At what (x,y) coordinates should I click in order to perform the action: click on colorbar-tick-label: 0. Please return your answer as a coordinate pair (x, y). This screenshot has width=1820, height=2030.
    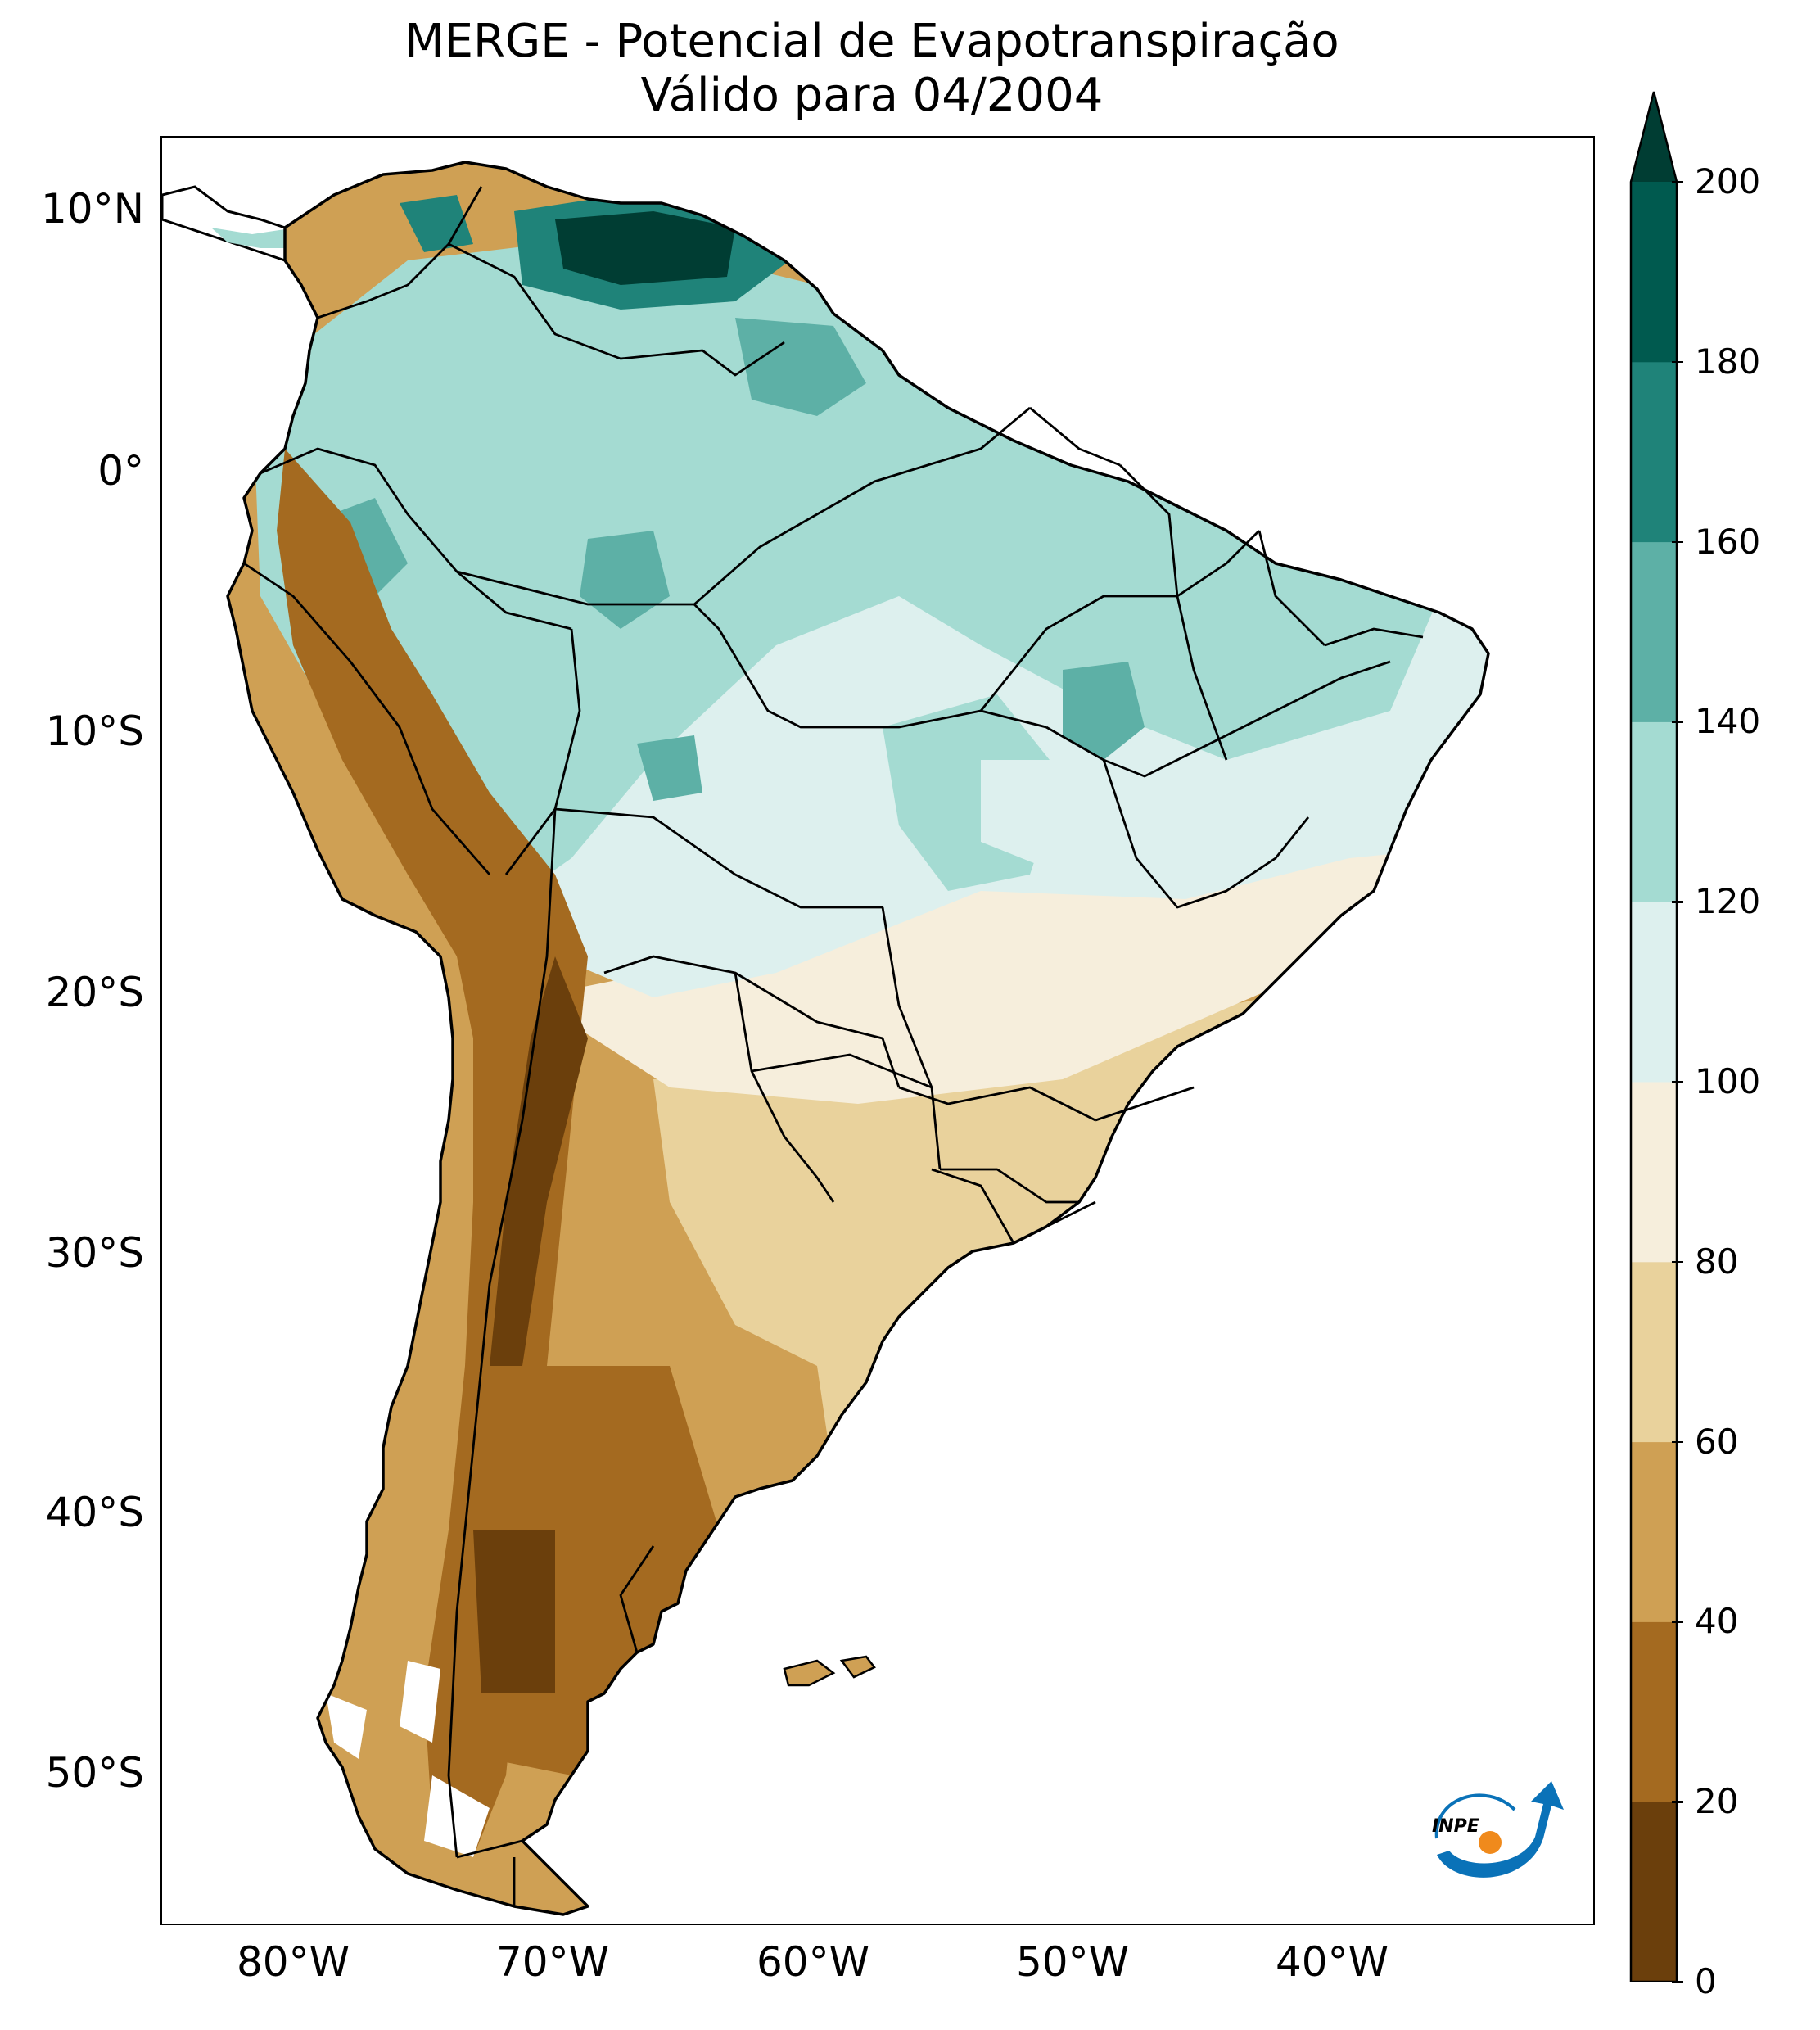
    Looking at the image, I should click on (1706, 1981).